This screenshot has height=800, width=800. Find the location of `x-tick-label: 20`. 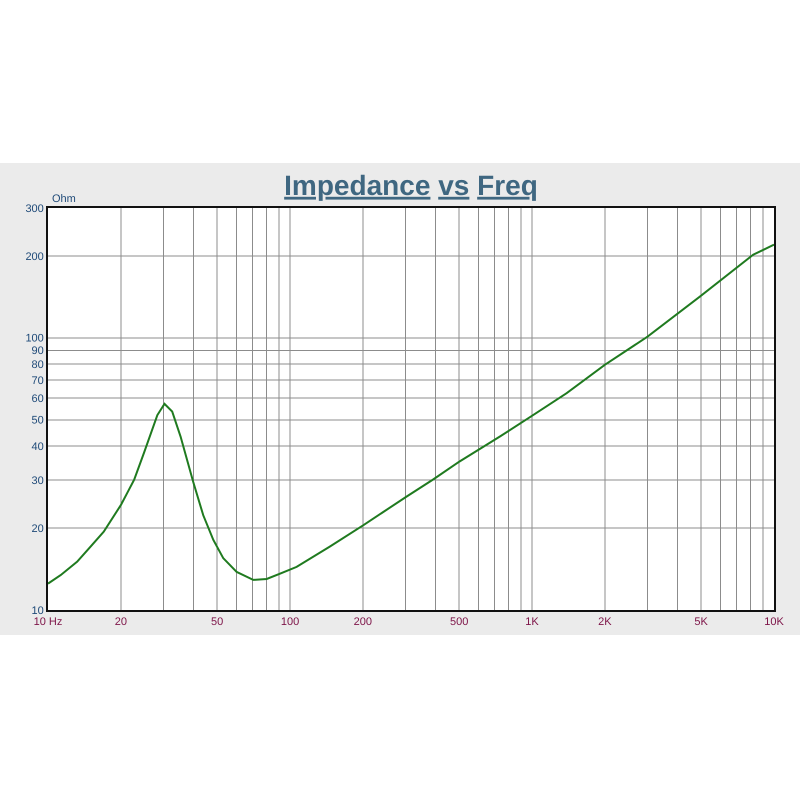

x-tick-label: 20 is located at coordinates (120, 622).